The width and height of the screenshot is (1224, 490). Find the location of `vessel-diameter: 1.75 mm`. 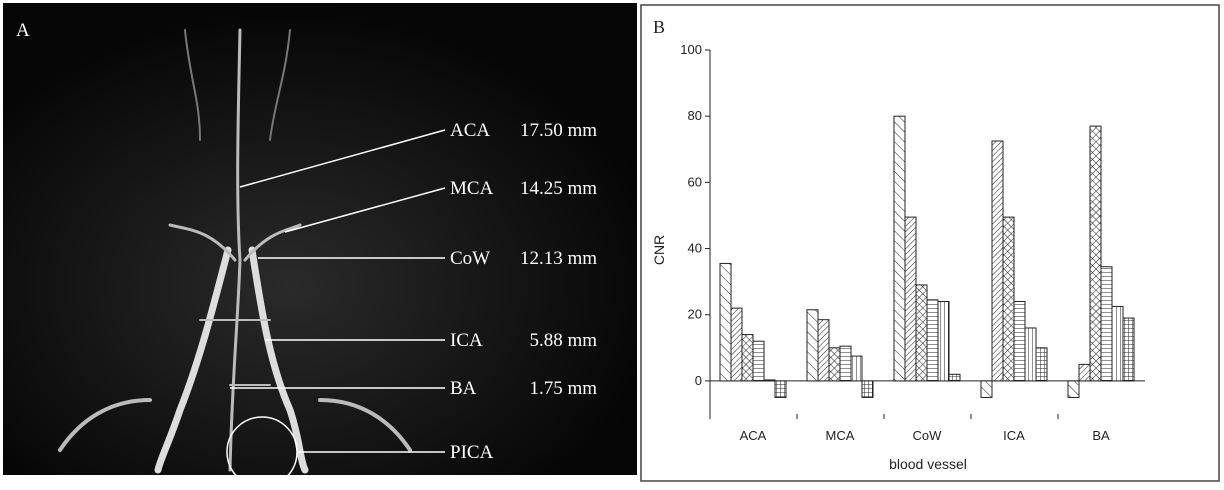

vessel-diameter: 1.75 mm is located at coordinates (563, 388).